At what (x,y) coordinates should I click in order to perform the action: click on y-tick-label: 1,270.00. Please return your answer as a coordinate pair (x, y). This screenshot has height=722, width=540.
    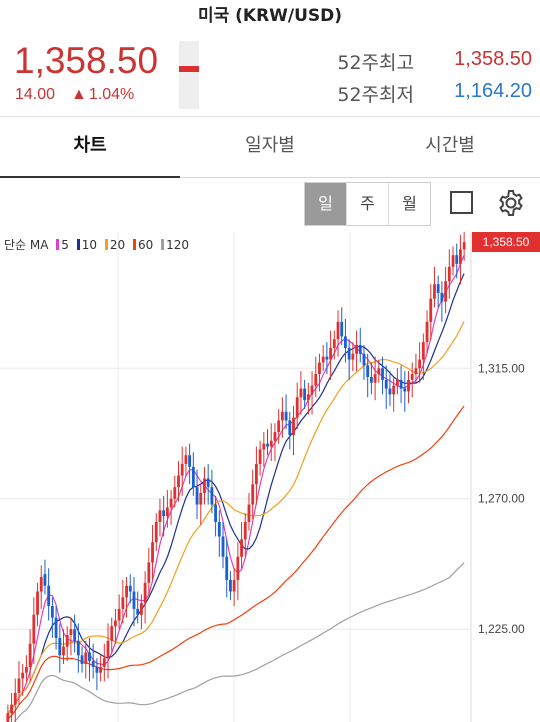
    Looking at the image, I should click on (501, 499).